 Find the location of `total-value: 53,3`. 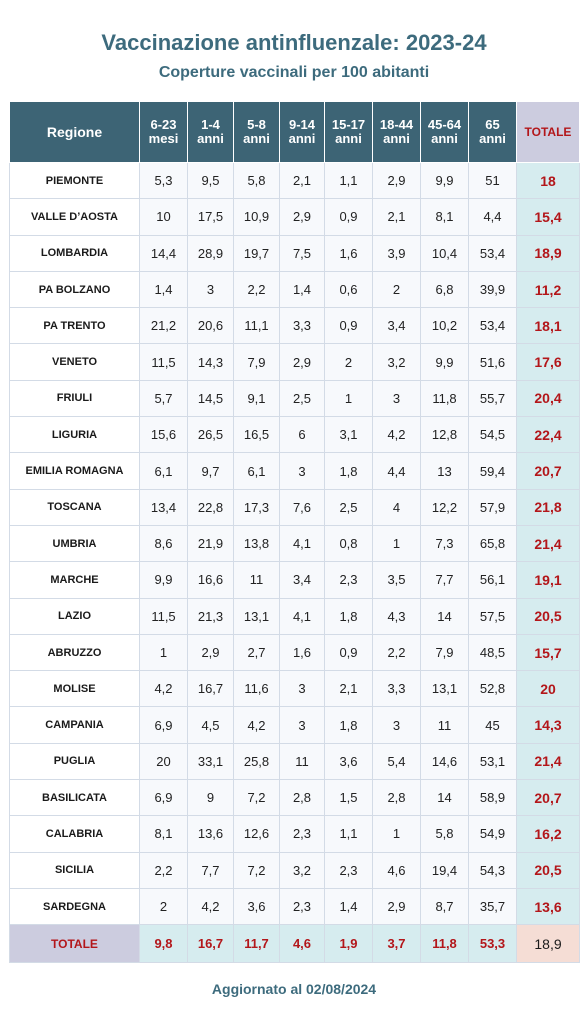

total-value: 53,3 is located at coordinates (492, 944).